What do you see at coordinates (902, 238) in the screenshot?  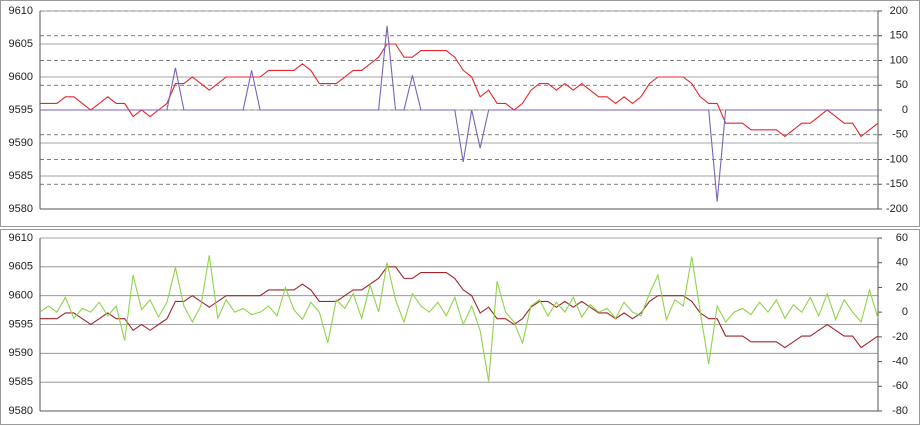 I see `y2-tick-label: 60` at bounding box center [902, 238].